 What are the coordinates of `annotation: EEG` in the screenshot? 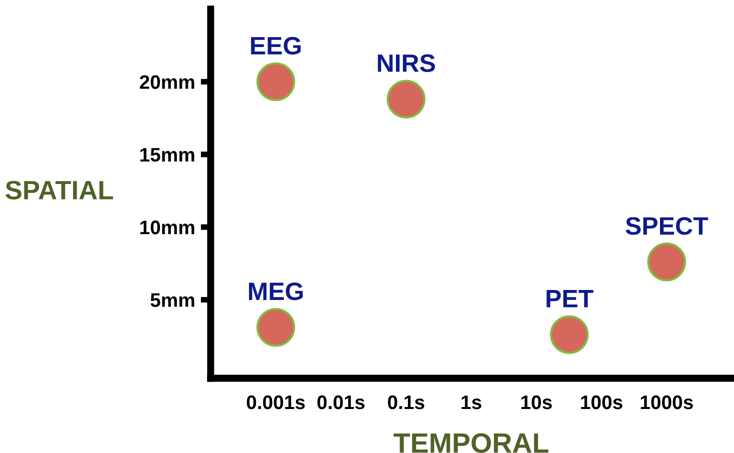 It's located at (276, 45).